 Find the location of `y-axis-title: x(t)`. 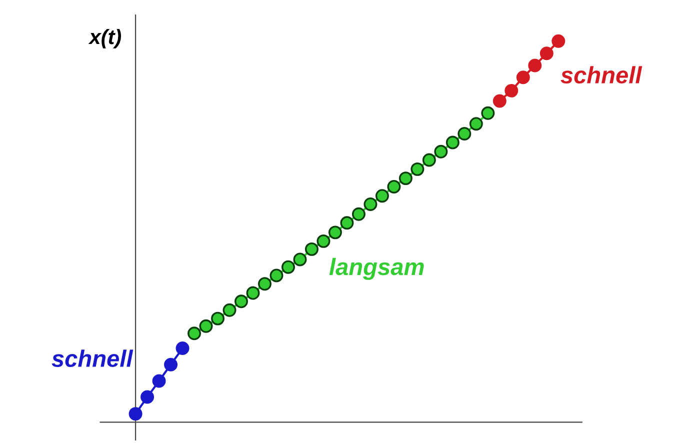

y-axis-title: x(t) is located at coordinates (105, 38).